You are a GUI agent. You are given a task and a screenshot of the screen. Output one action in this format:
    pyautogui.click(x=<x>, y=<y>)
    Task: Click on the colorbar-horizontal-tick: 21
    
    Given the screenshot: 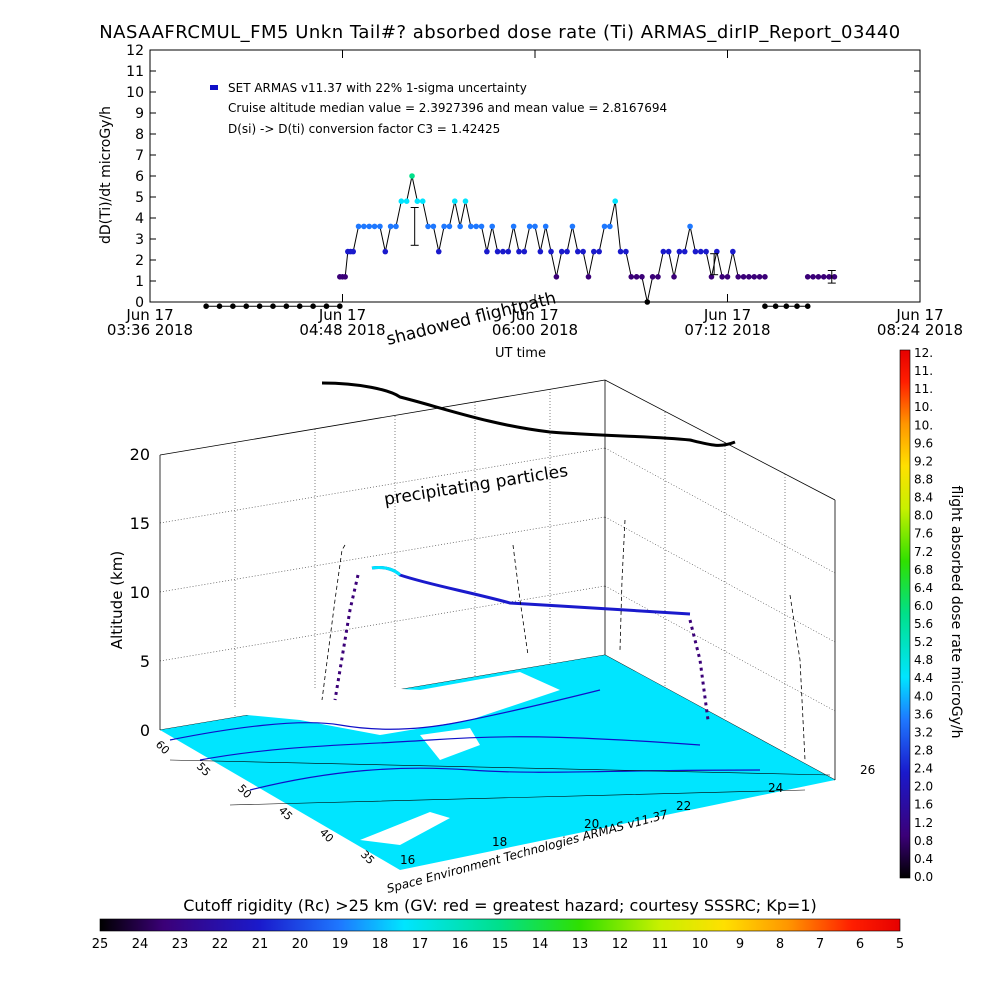 What is the action you would take?
    pyautogui.click(x=260, y=944)
    